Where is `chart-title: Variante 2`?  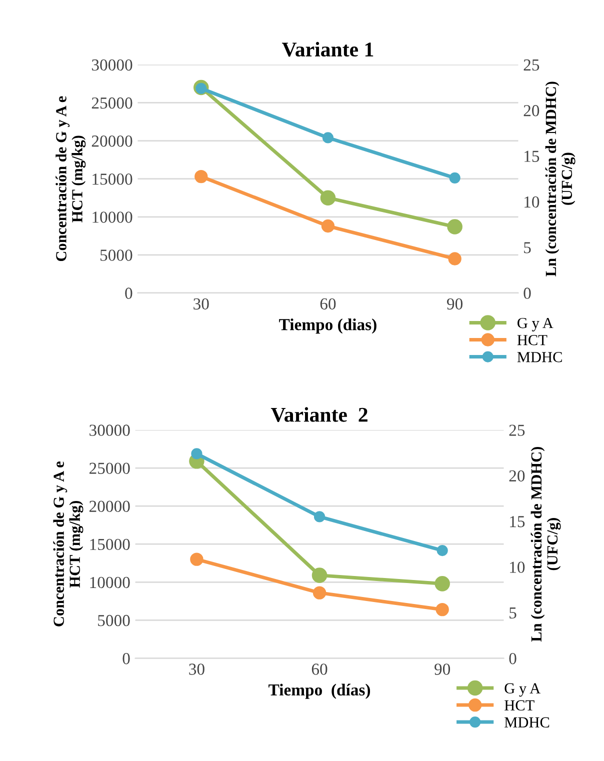 chart-title: Variante 2 is located at coordinates (319, 414).